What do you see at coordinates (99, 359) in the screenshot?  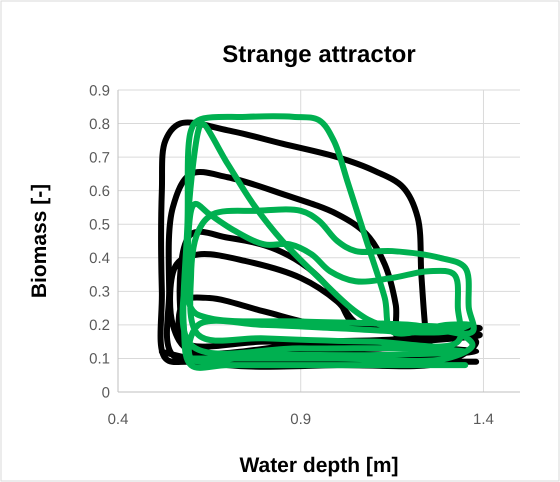 I see `y-tick-label: 0.1` at bounding box center [99, 359].